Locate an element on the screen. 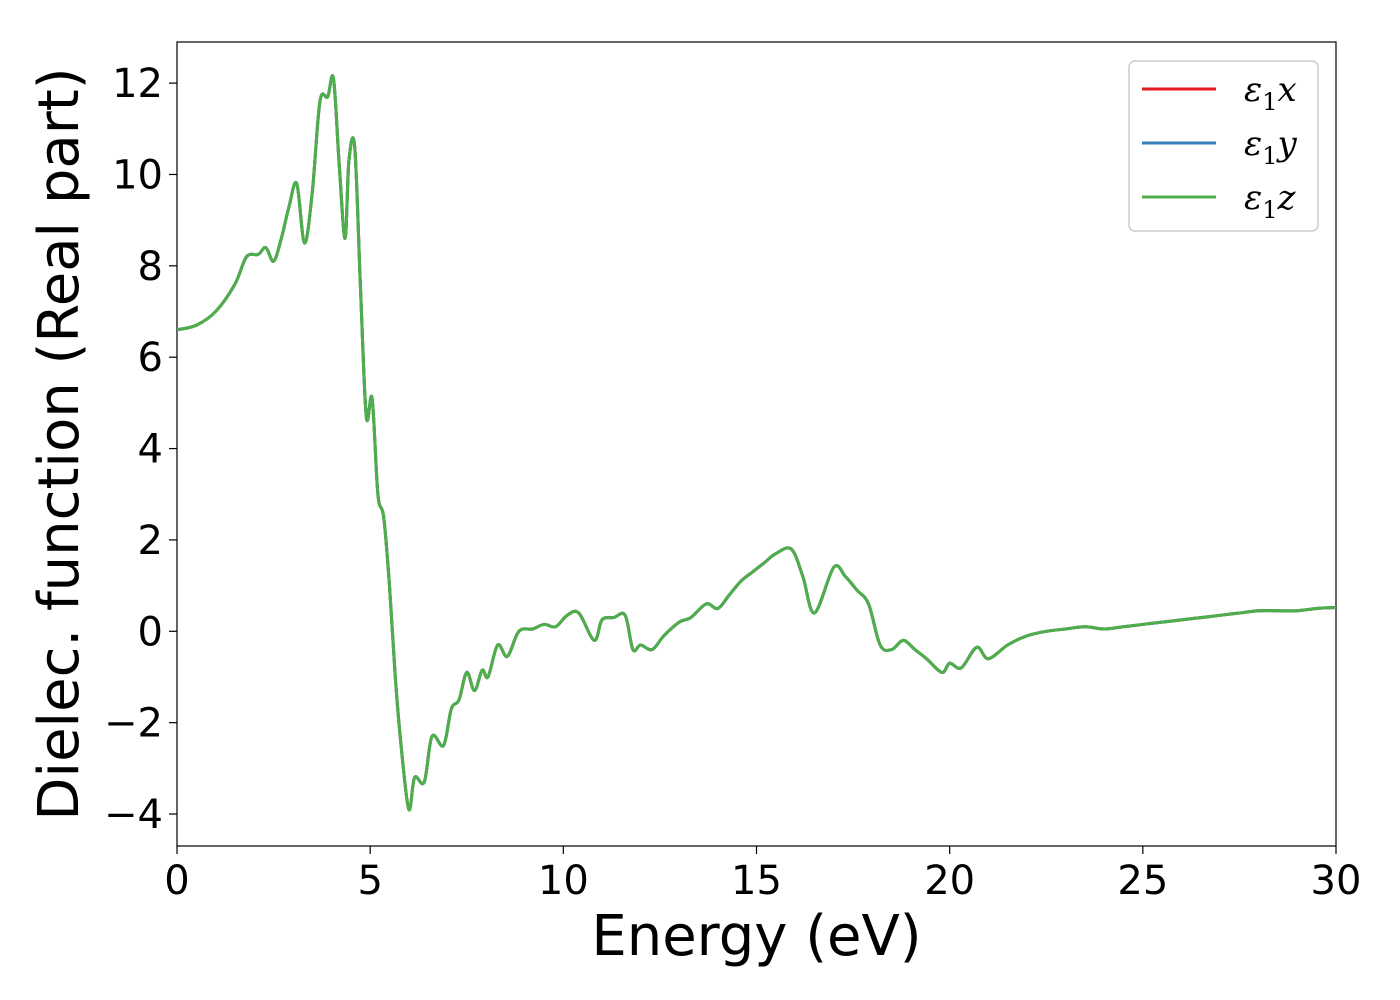  y-tick-label: −2 is located at coordinates (133, 724).